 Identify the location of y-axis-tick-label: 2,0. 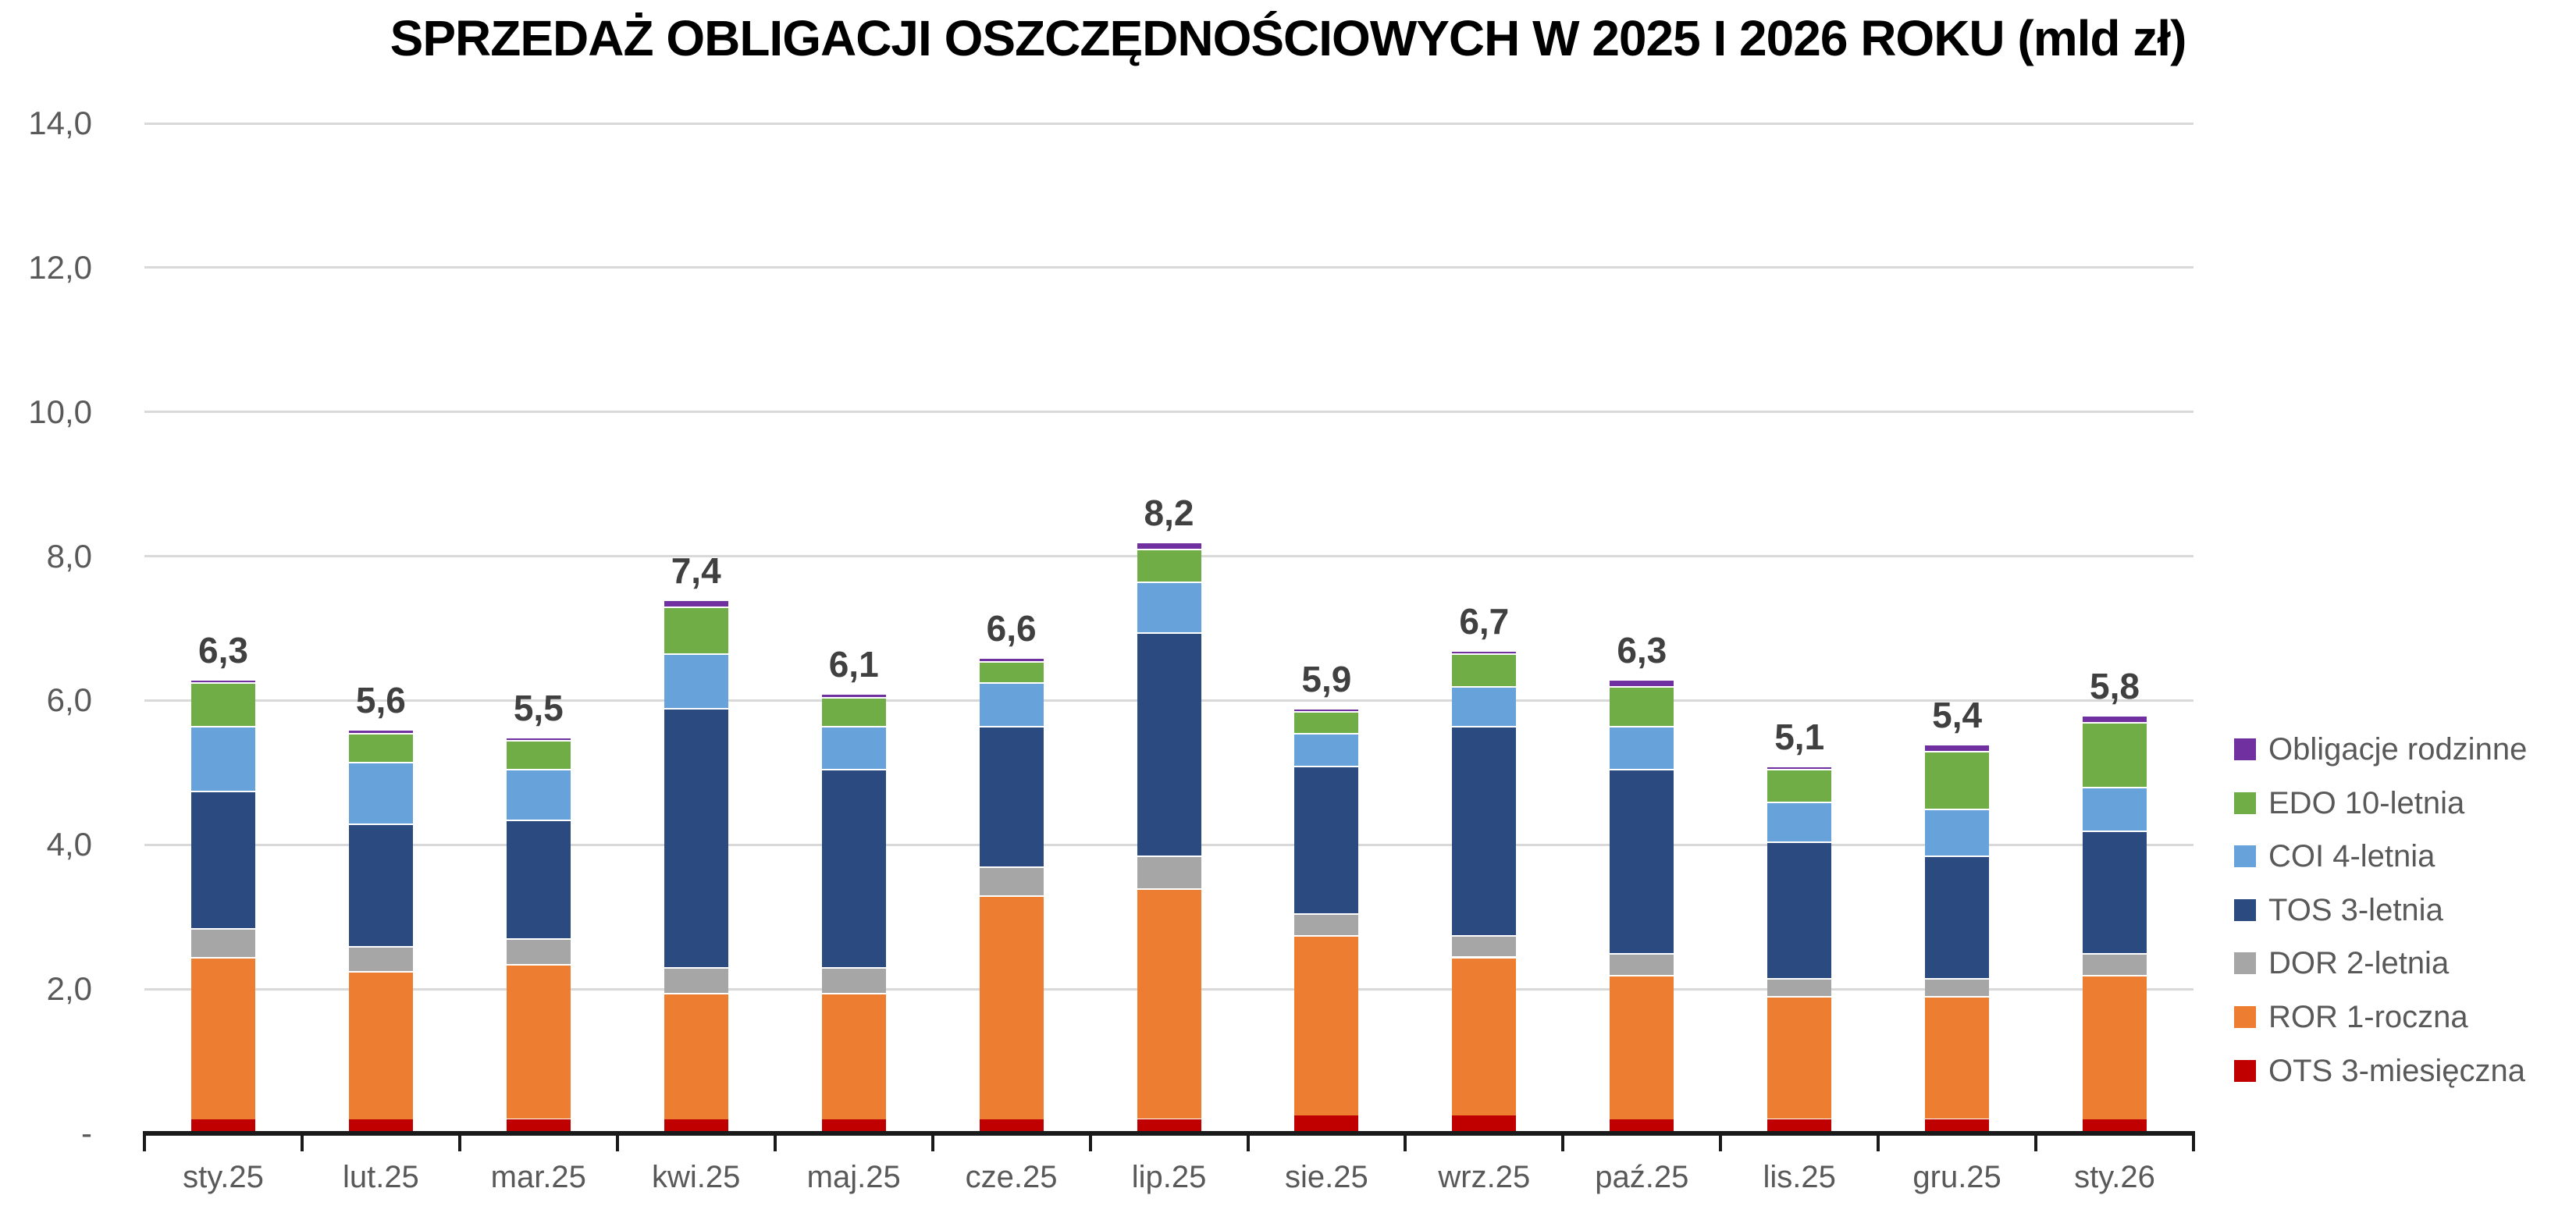
(69, 989).